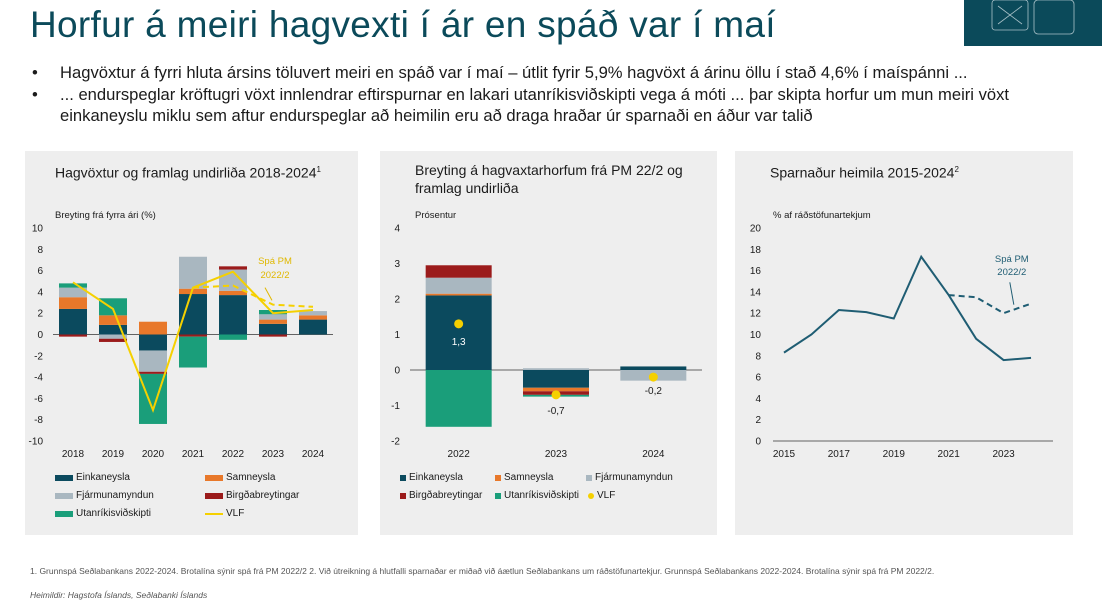 The width and height of the screenshot is (1102, 600). Describe the element at coordinates (758, 378) in the screenshot. I see `y-tick-label: 6` at that location.